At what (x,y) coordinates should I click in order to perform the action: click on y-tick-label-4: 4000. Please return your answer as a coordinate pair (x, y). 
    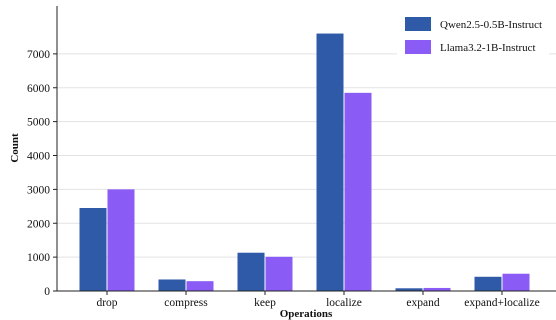
    Looking at the image, I should click on (38, 157).